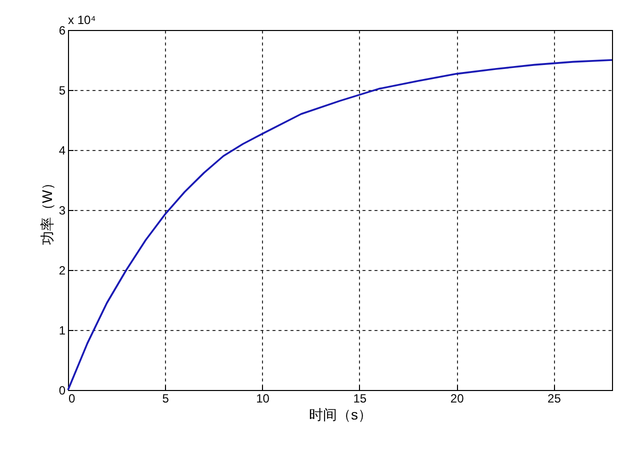 The height and width of the screenshot is (449, 640). Describe the element at coordinates (340, 414) in the screenshot. I see `x-axis-title: 时间（s）` at that location.